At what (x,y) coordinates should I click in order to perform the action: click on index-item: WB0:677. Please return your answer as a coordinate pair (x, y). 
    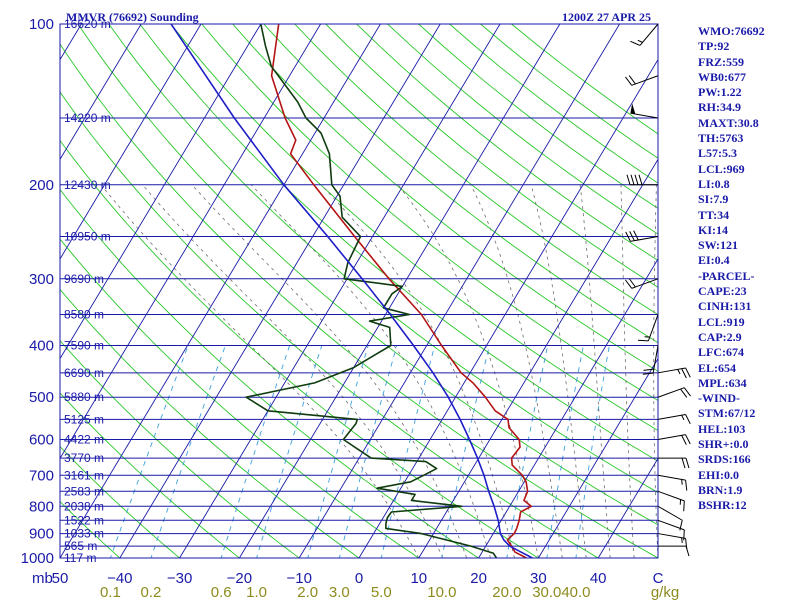
    Looking at the image, I should click on (722, 76).